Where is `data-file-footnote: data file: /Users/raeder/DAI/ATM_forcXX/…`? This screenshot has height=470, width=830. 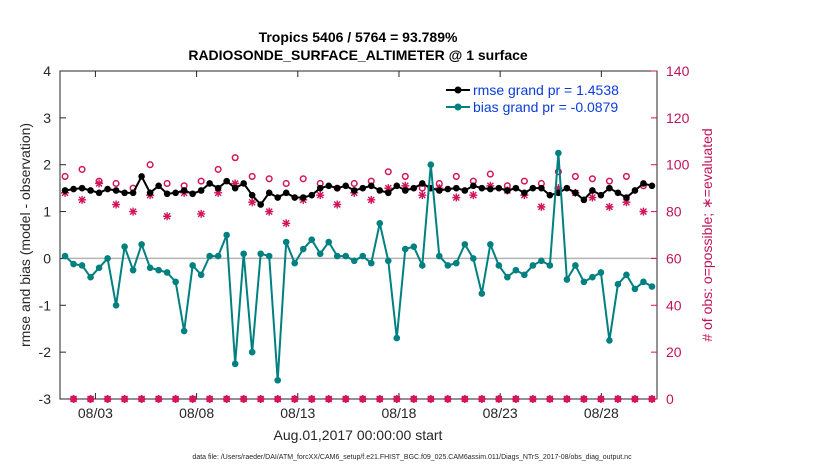 data-file-footnote: data file: /Users/raeder/DAI/ATM_forcXX/… is located at coordinates (412, 457).